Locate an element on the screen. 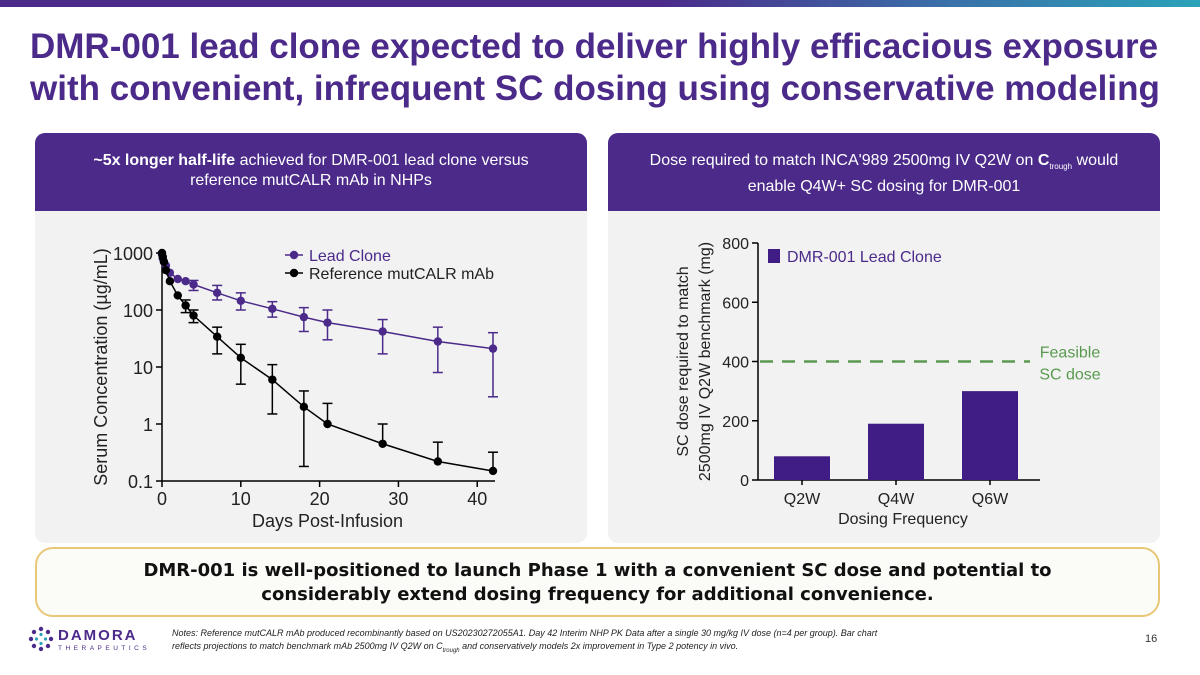 The width and height of the screenshot is (1200, 675). header-text-line-2: enable Q4W+ SC dosing for DMR-001 is located at coordinates (884, 187).